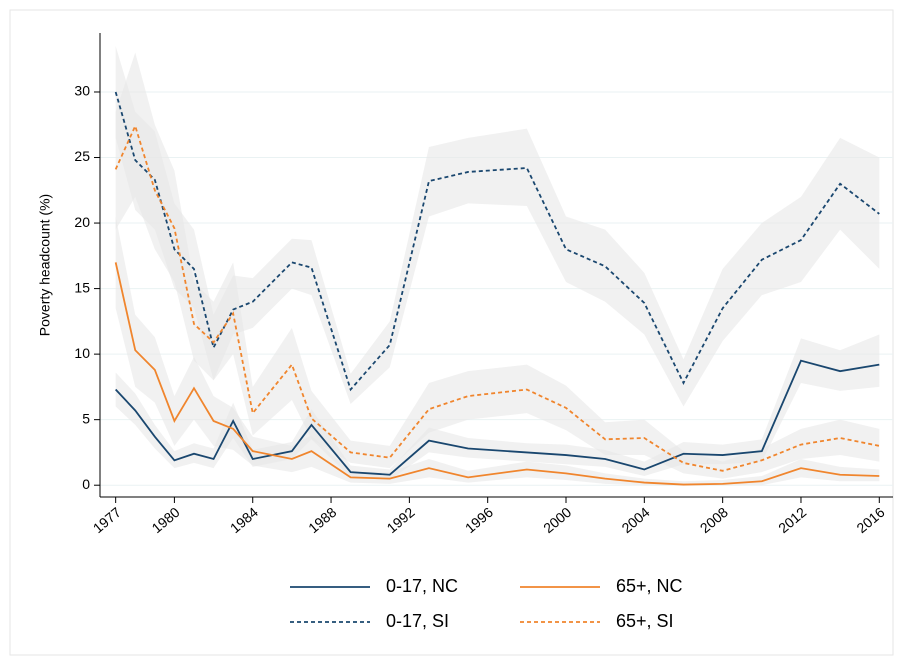 This screenshot has width=904, height=659. Describe the element at coordinates (649, 586) in the screenshot. I see `legend-label: 65+, NC` at that location.